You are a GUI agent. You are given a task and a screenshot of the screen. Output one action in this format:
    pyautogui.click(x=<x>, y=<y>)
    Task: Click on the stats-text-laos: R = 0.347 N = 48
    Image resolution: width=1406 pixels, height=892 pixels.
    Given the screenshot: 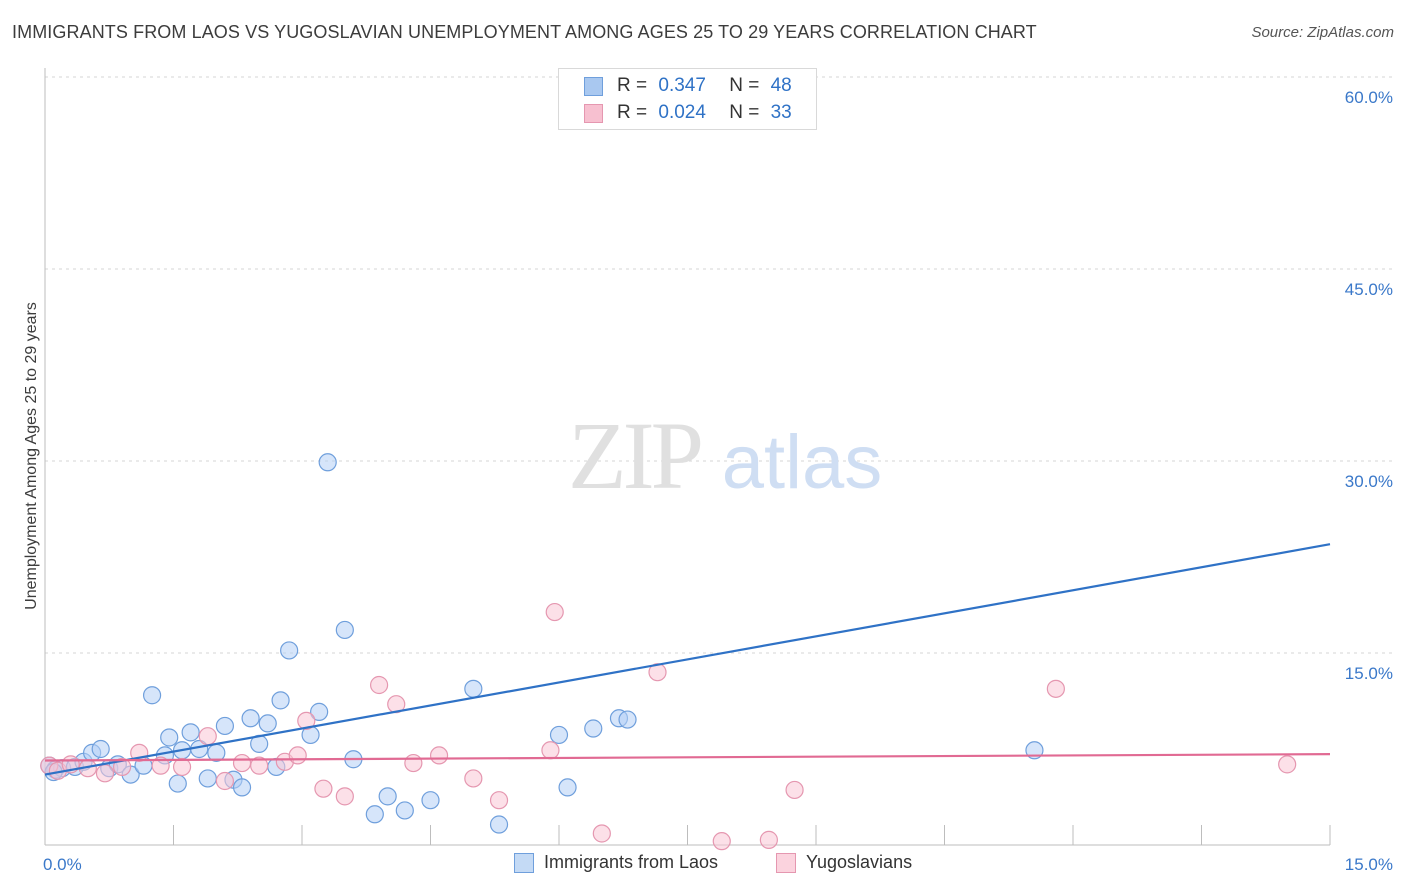 What is the action you would take?
    pyautogui.click(x=704, y=86)
    